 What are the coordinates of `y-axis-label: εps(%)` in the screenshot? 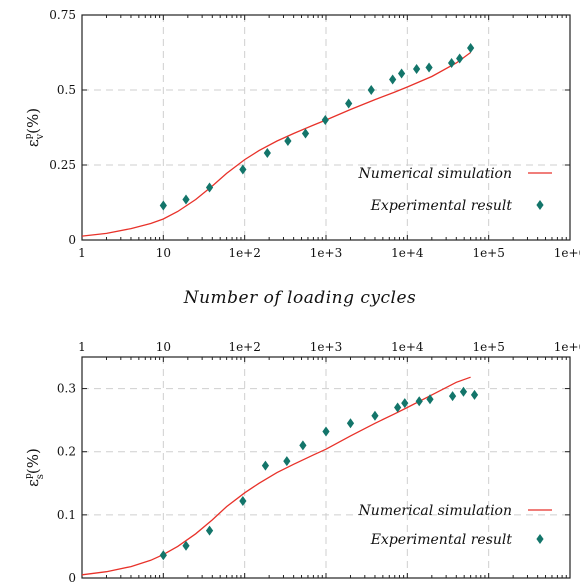 It's located at (35, 467).